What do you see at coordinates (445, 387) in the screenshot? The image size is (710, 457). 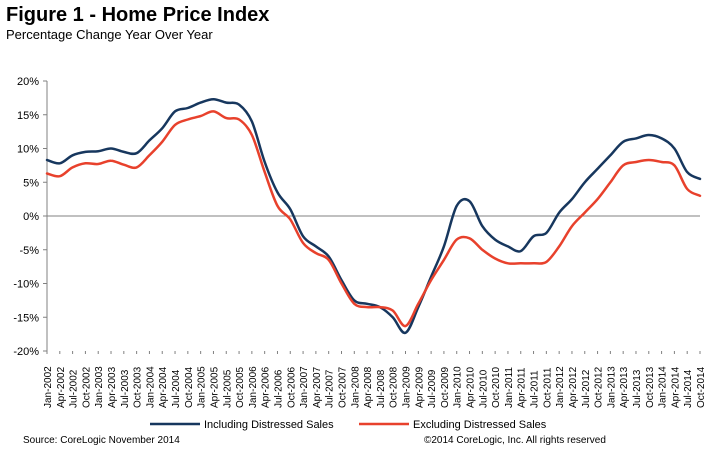 I see `x-tick-label: Oct-2009` at bounding box center [445, 387].